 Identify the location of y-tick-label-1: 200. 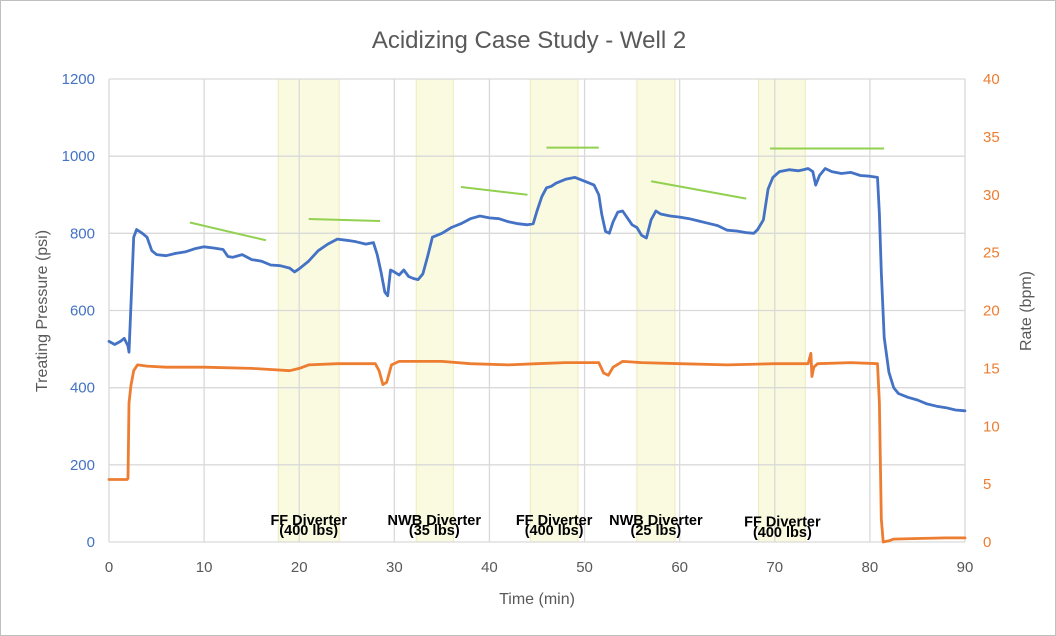
(82, 465).